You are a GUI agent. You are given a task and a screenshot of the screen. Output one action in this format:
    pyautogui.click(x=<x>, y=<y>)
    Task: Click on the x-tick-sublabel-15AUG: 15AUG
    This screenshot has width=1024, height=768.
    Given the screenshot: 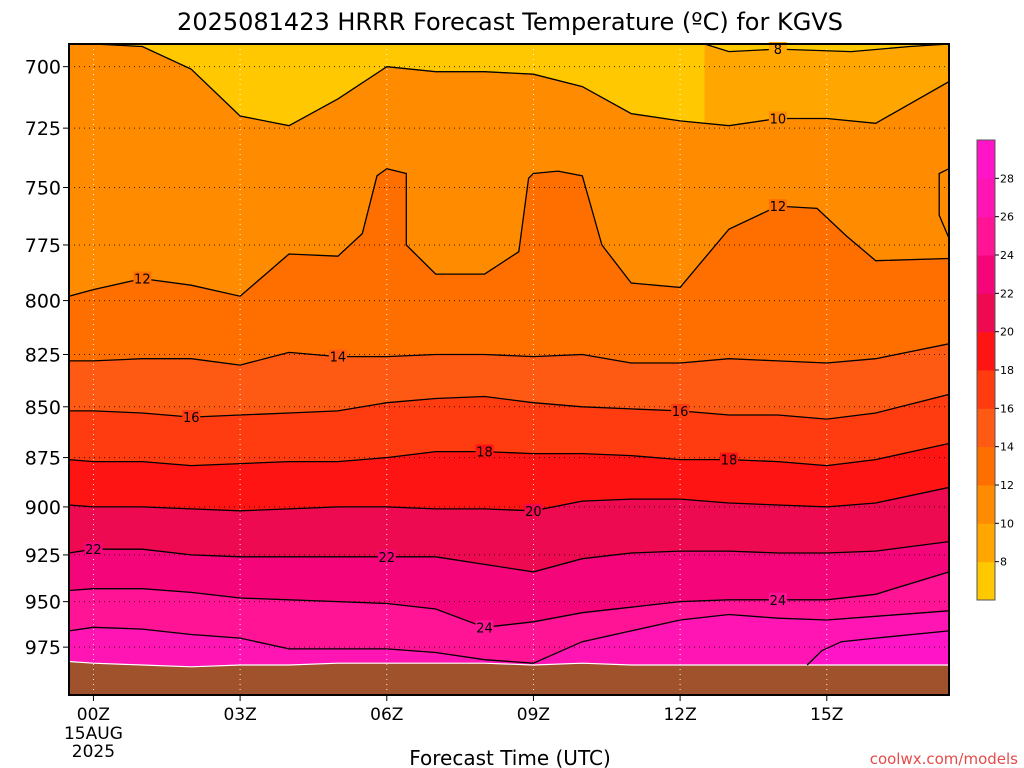 What is the action you would take?
    pyautogui.click(x=93, y=734)
    